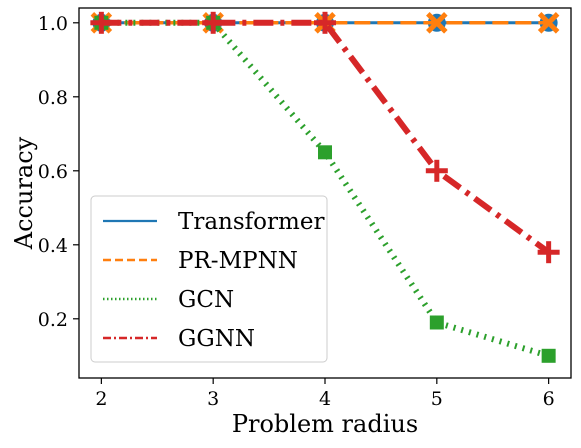 This screenshot has height=448, width=581. What do you see at coordinates (213, 399) in the screenshot?
I see `x-tick-label: 3` at bounding box center [213, 399].